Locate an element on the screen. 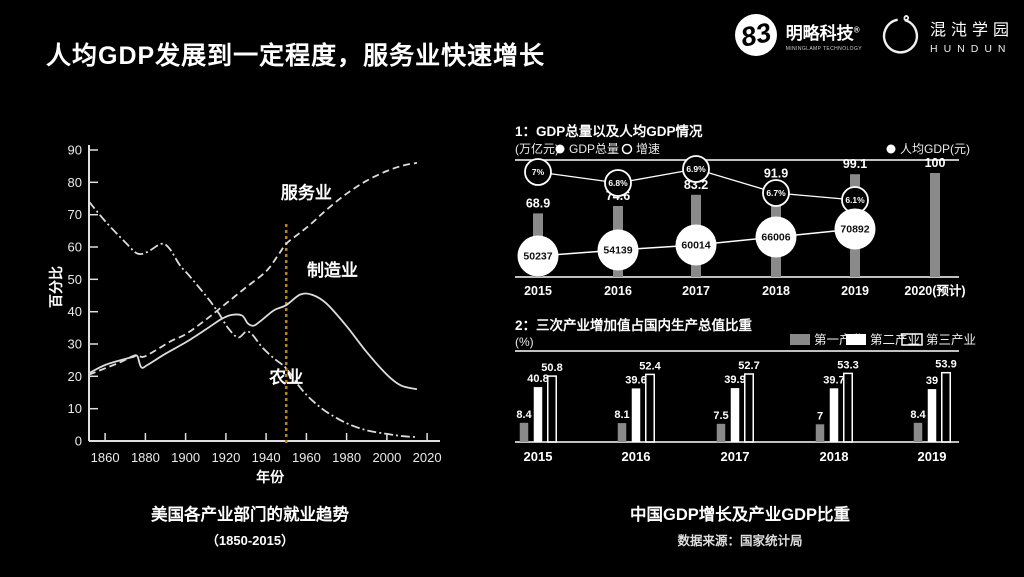 This screenshot has width=1024, height=577. y-tick-label: 30 is located at coordinates (75, 344).